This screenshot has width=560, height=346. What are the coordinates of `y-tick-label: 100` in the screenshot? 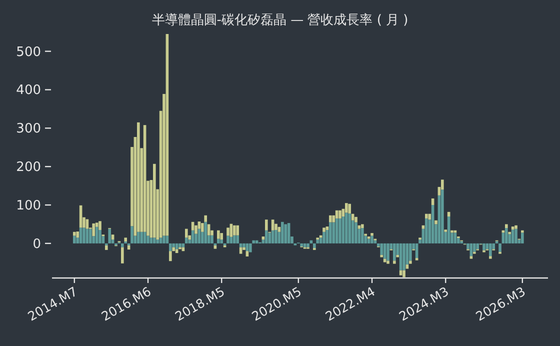 It's located at (28, 206).